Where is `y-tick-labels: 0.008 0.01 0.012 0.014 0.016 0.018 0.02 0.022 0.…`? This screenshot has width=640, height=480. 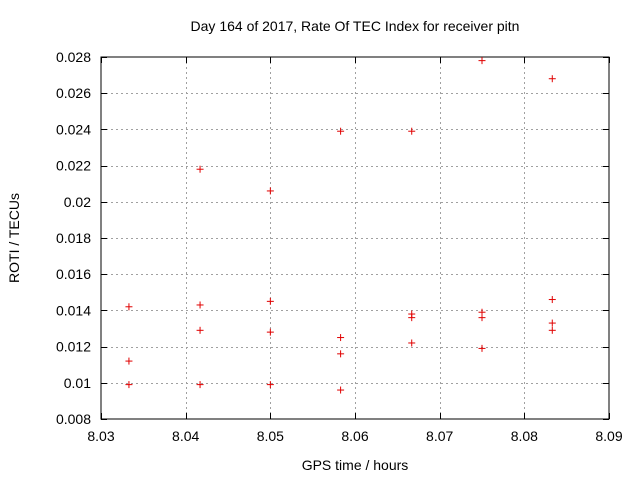
y-tick-labels: 0.008 0.01 0.012 0.014 0.016 0.018 0.02 0.022 0.… is located at coordinates (73, 238).